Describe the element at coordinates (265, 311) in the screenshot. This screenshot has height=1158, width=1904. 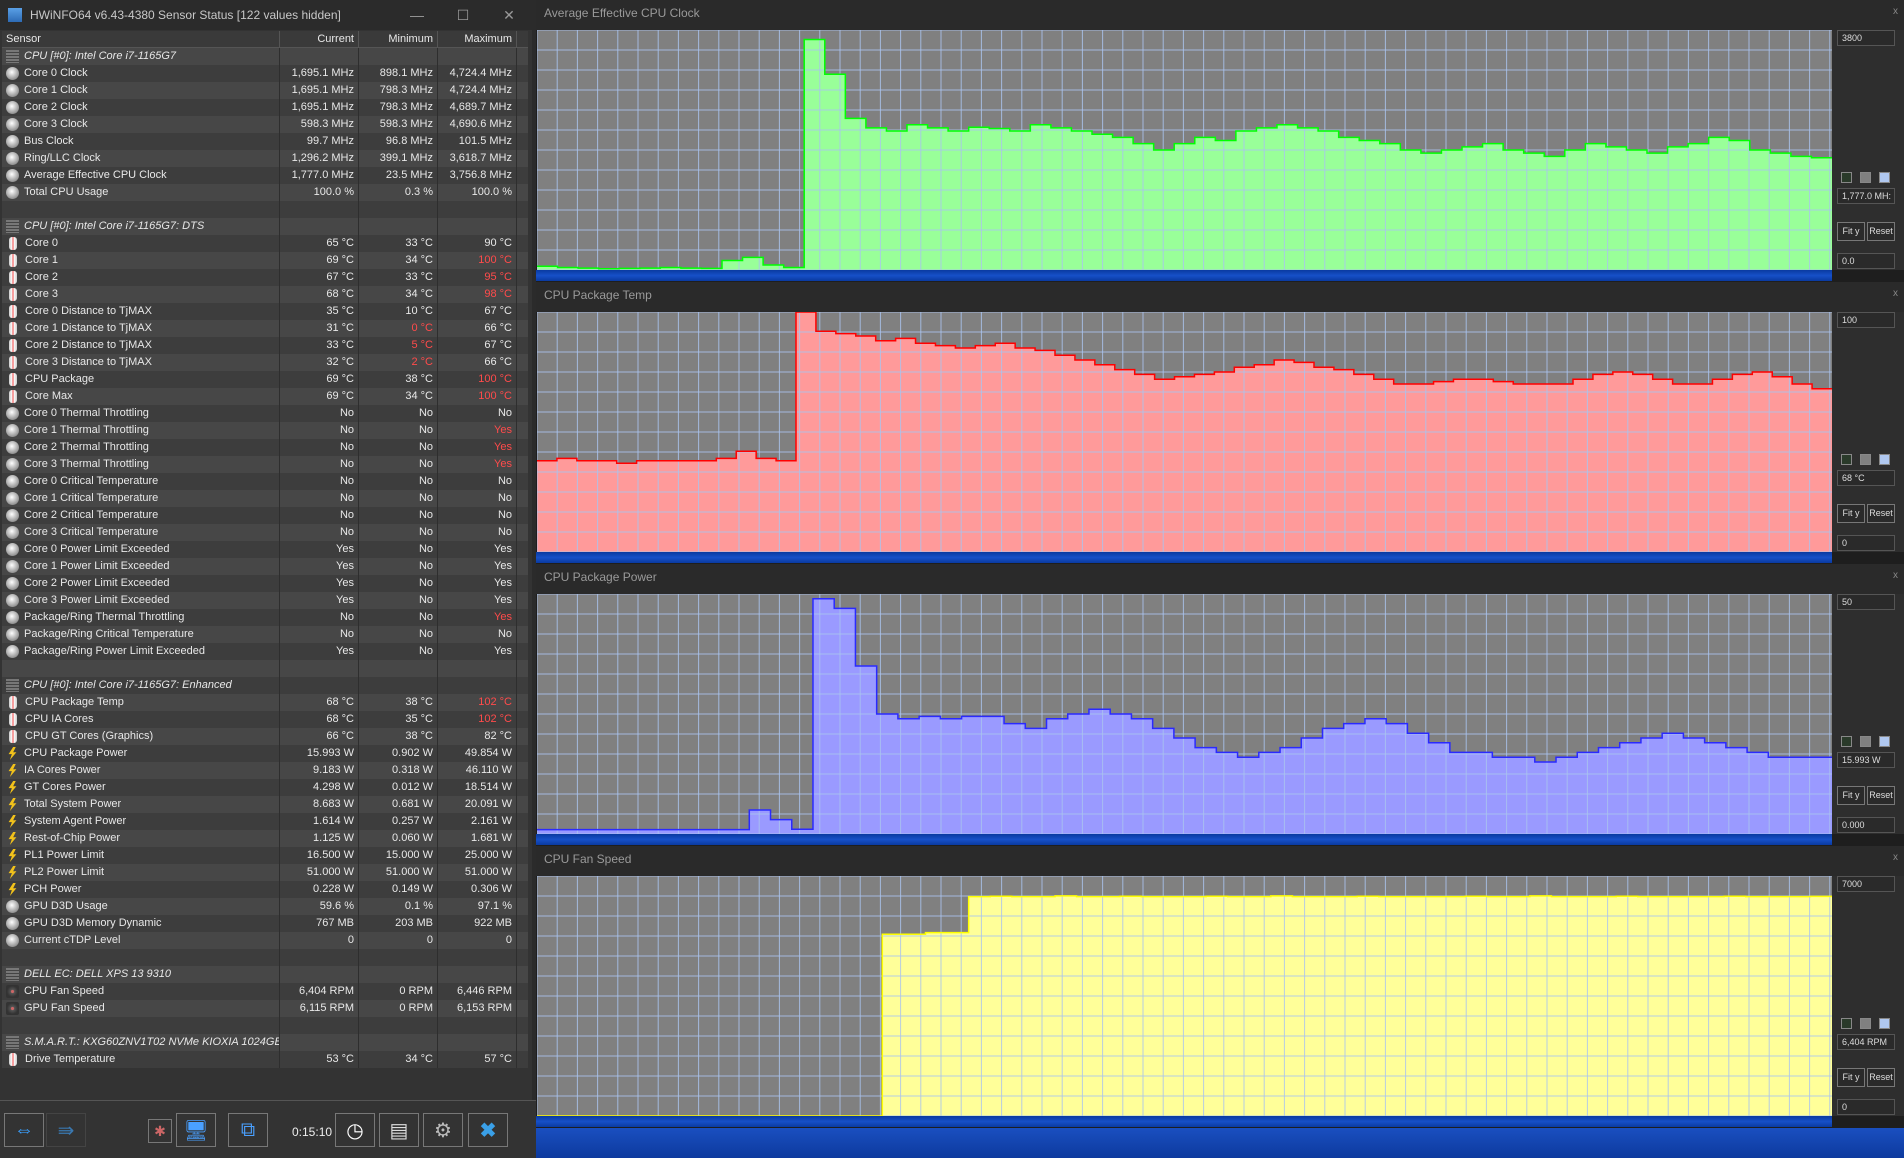
I see `table-row: Core 0 Distance to TjMAX 35 °C 10 °C 67 °C` at that location.